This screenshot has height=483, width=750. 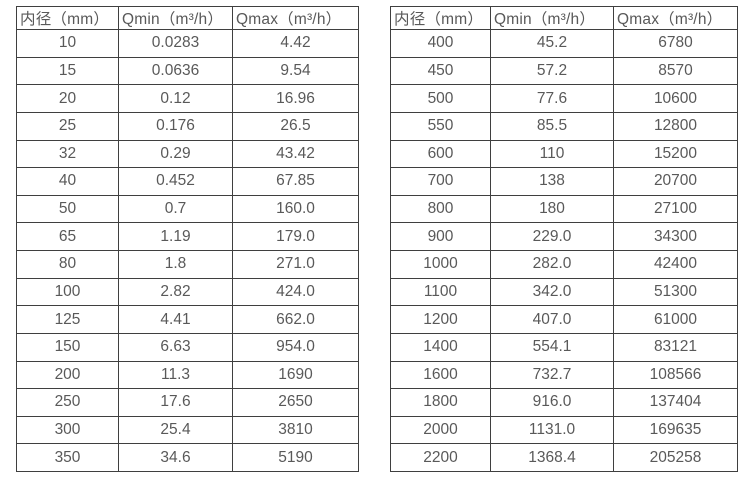 I want to click on table-cell: 32, so click(x=67, y=154).